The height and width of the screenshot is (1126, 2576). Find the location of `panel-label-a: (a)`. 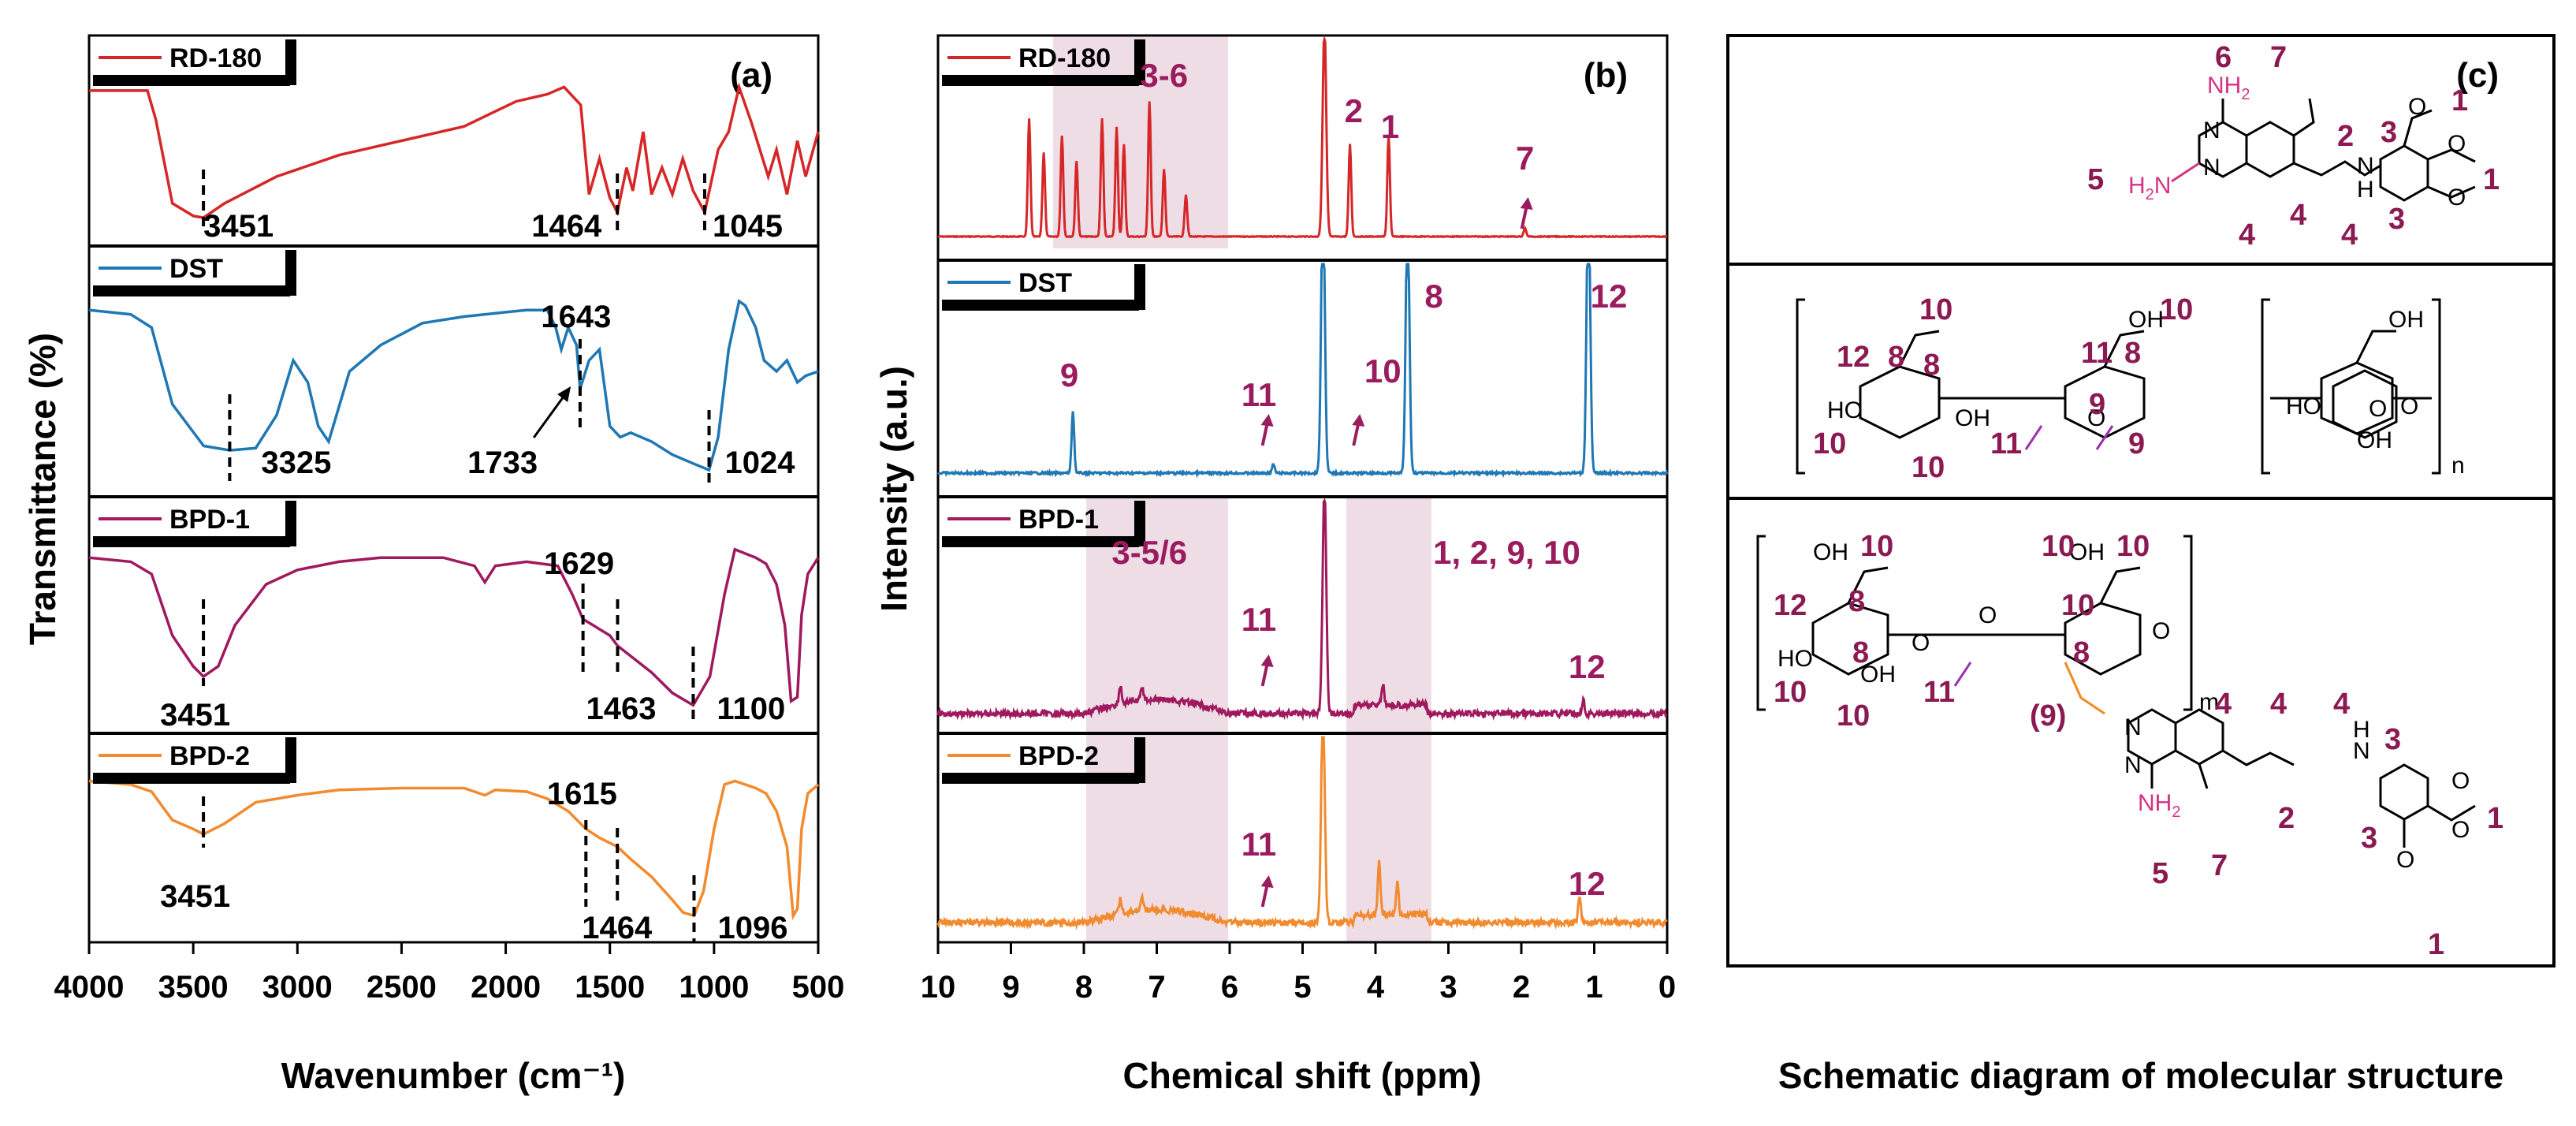

panel-label-a: (a) is located at coordinates (751, 75).